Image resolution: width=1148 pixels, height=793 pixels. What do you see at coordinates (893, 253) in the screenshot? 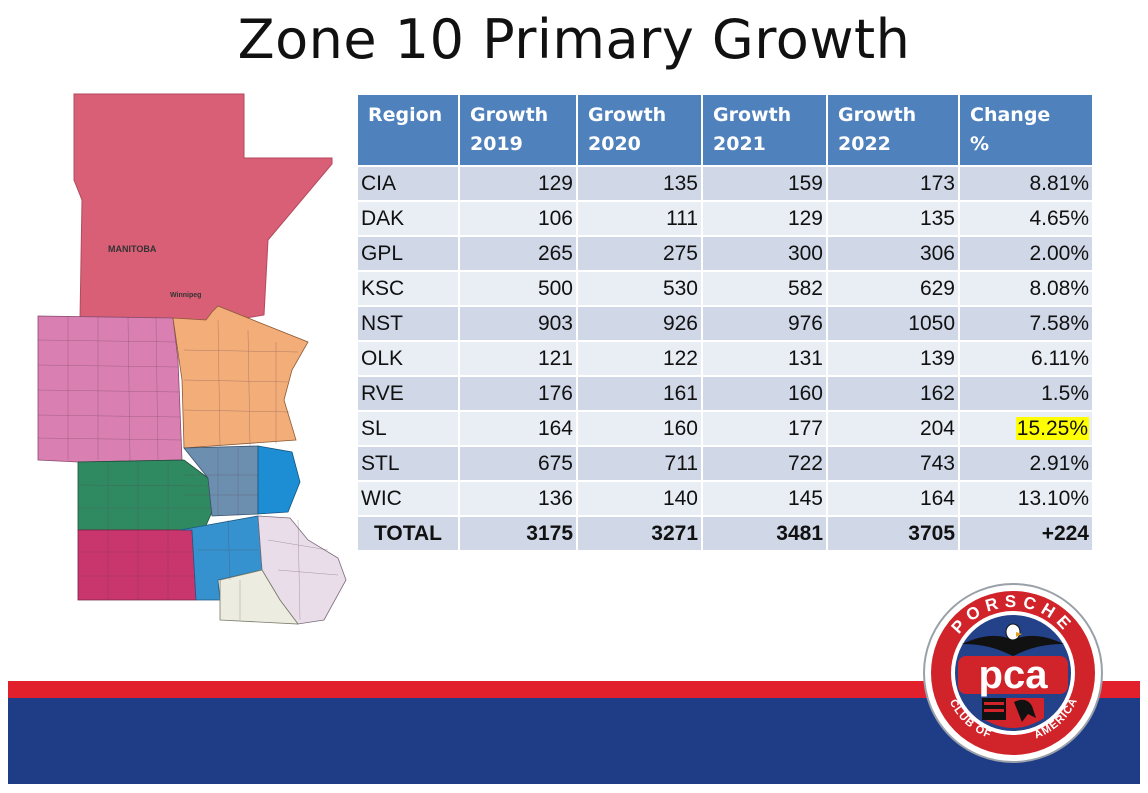
I see `cell-2022: 306` at bounding box center [893, 253].